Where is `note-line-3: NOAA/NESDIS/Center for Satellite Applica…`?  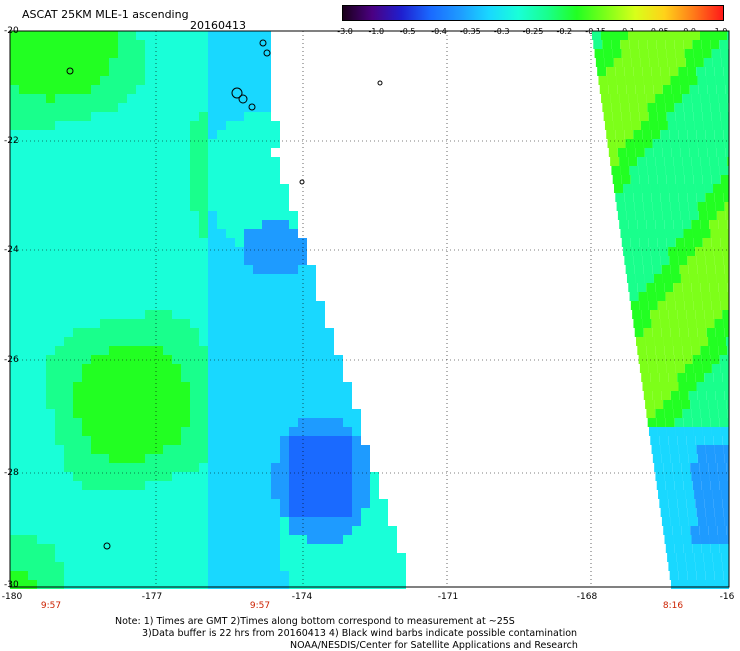 note-line-3: NOAA/NESDIS/Center for Satellite Applica… is located at coordinates (434, 645).